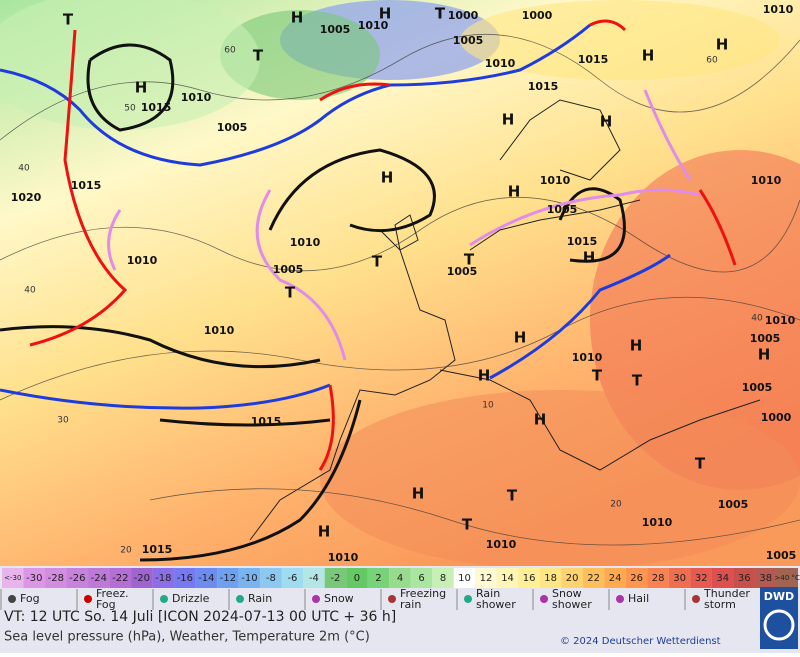  Describe the element at coordinates (636, 578) in the screenshot. I see `colorbar-label: 26` at that location.